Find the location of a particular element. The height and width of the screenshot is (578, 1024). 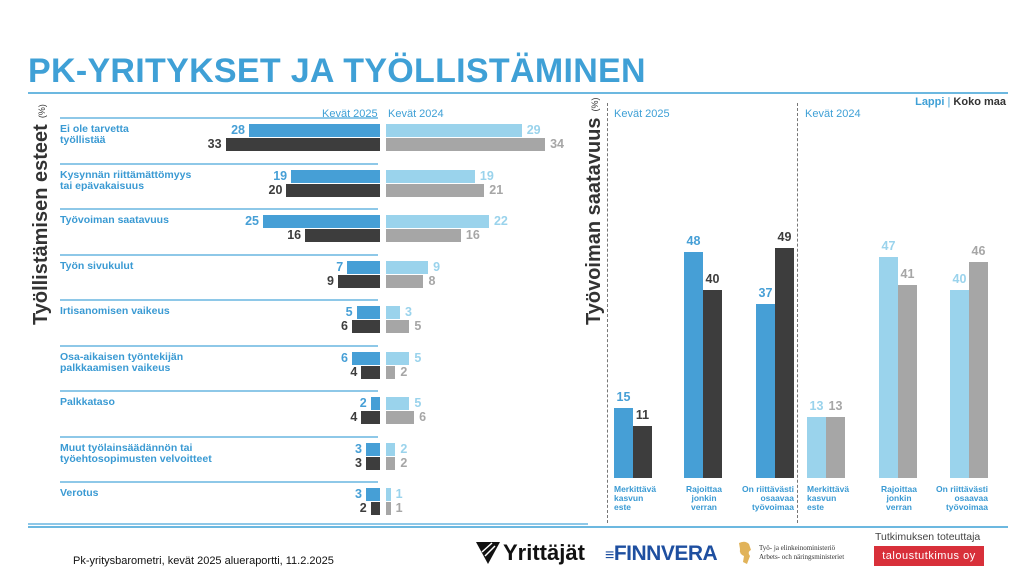

category-label-line: Irtisanomisen vaikeus is located at coordinates (115, 311).